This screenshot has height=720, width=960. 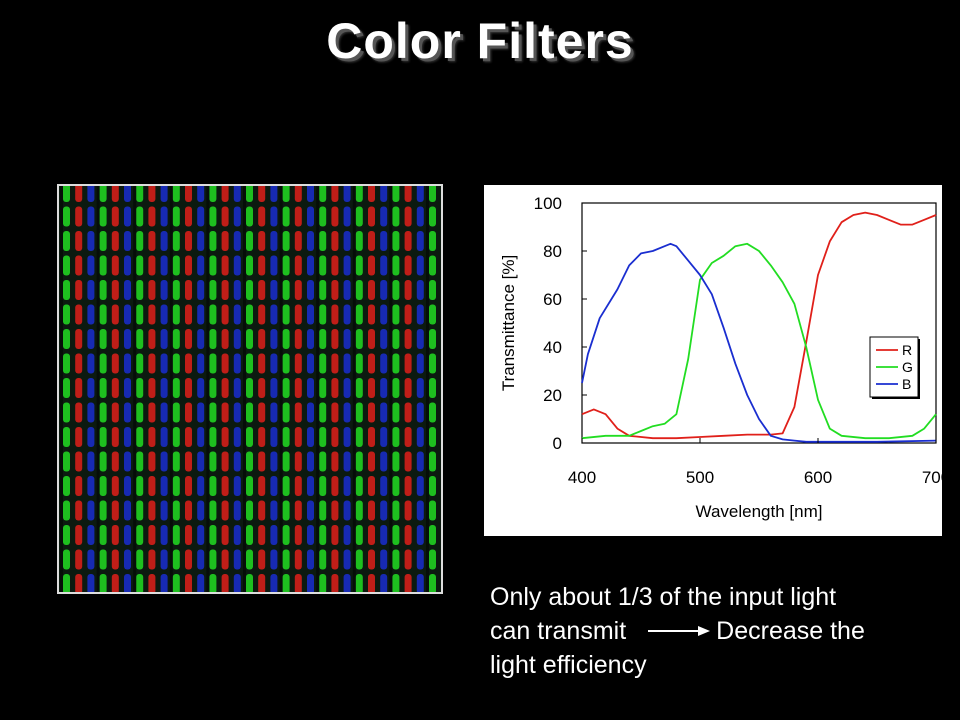 I want to click on caption-line-1: Only about 1/3 of the input light, so click(x=663, y=597).